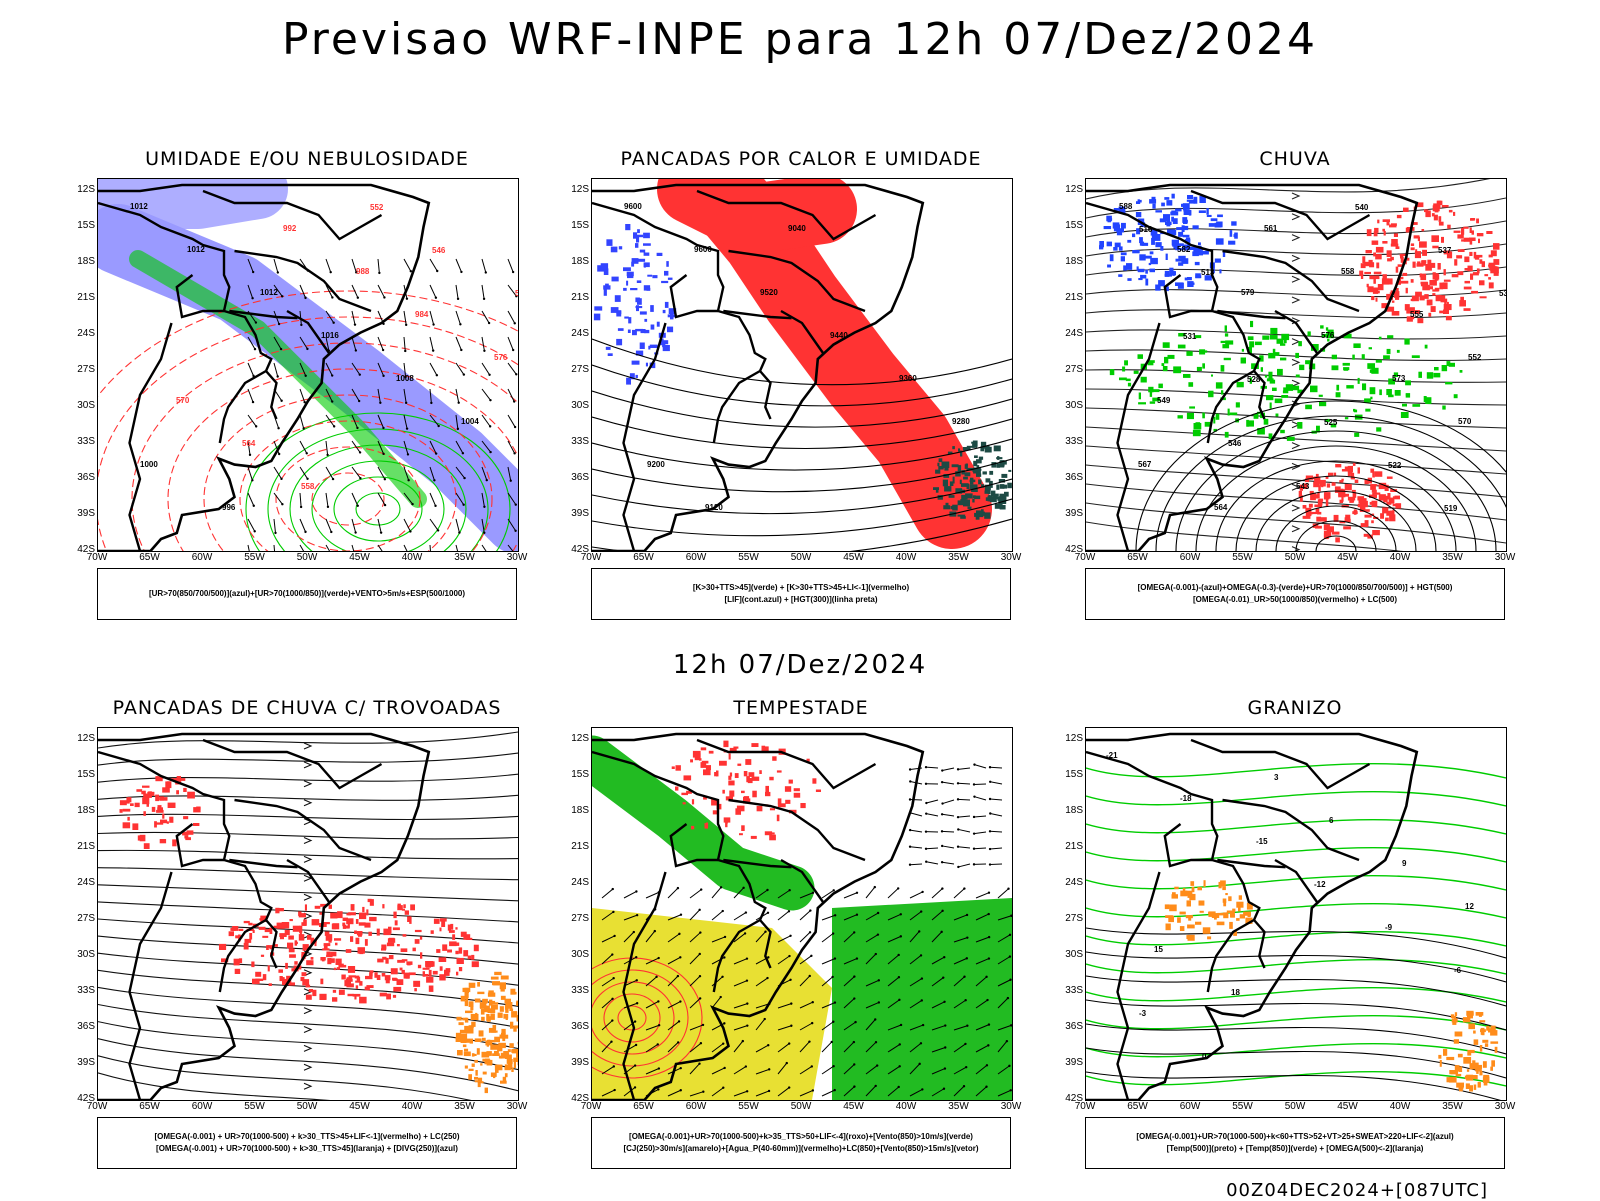  I want to click on panel-title-p3: CHUVA, so click(1295, 159).